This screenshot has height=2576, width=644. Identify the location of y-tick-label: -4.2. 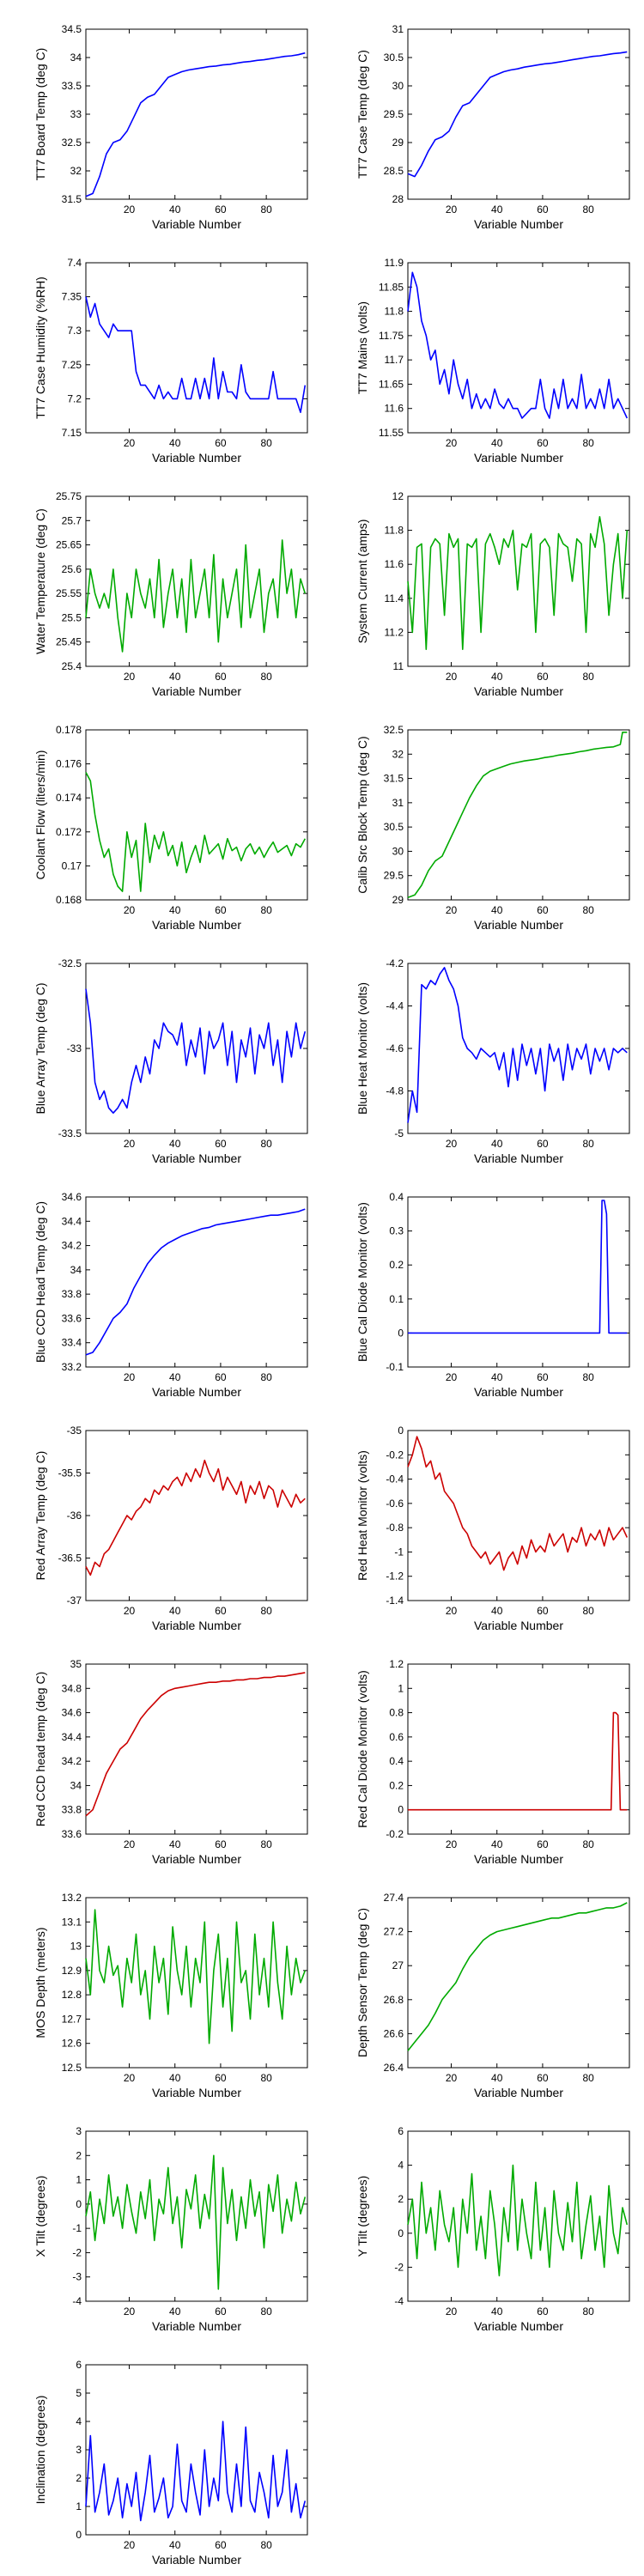
(395, 963).